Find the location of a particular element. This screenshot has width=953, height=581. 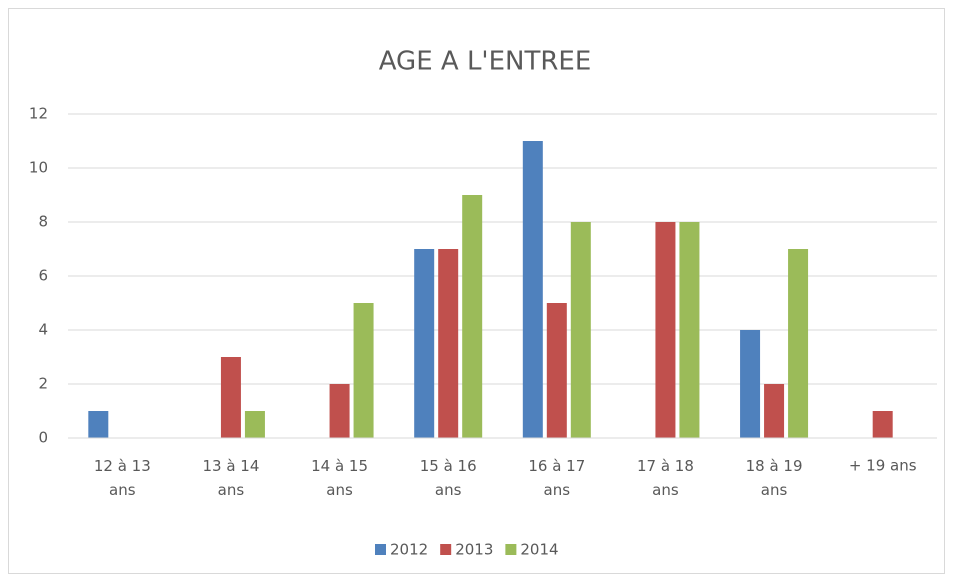

chart-title: AGE A L'ENTREE is located at coordinates (485, 62).